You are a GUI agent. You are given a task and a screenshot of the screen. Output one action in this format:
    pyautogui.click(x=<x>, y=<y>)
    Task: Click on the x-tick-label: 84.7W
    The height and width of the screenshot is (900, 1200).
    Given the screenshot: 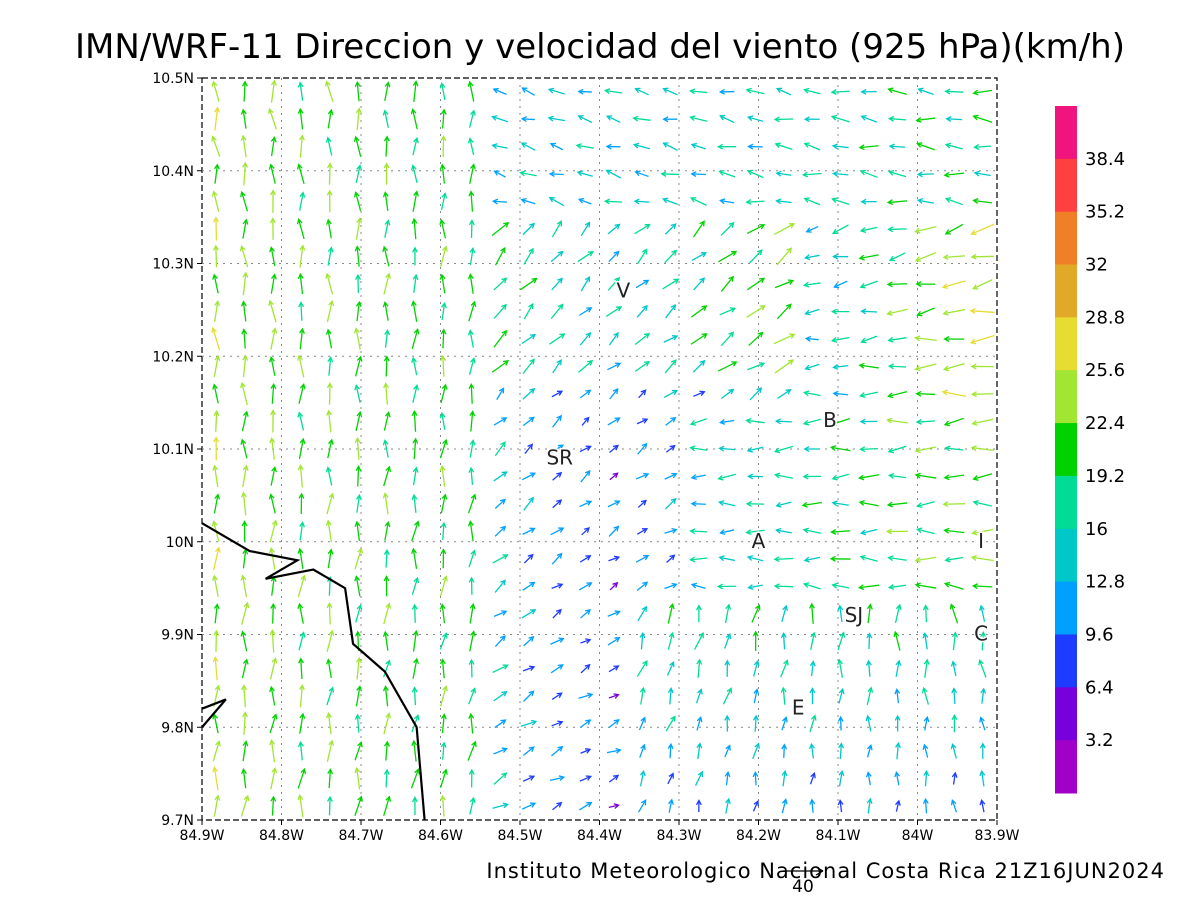 What is the action you would take?
    pyautogui.click(x=360, y=836)
    